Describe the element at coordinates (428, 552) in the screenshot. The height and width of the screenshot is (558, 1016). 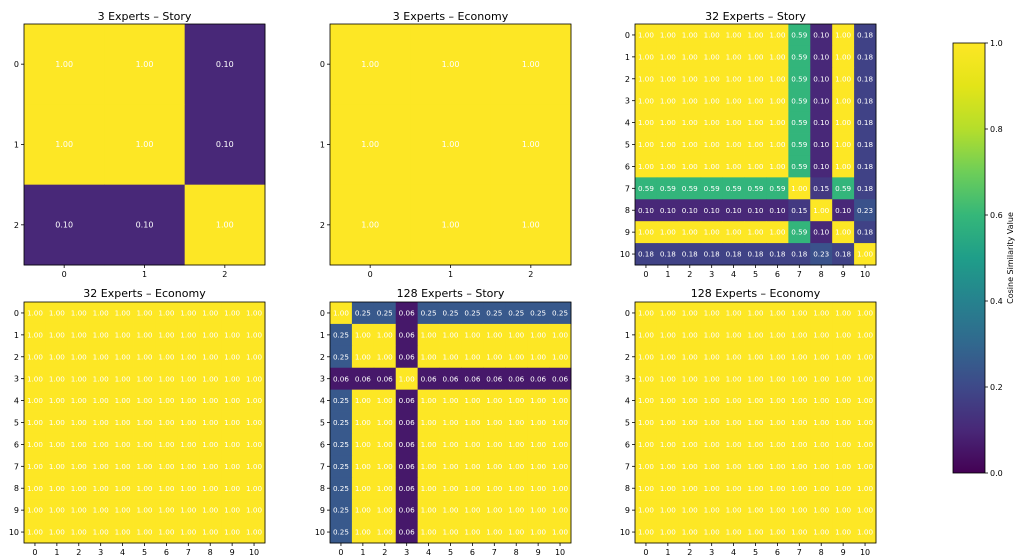
I see `x-tick-label: 4` at that location.